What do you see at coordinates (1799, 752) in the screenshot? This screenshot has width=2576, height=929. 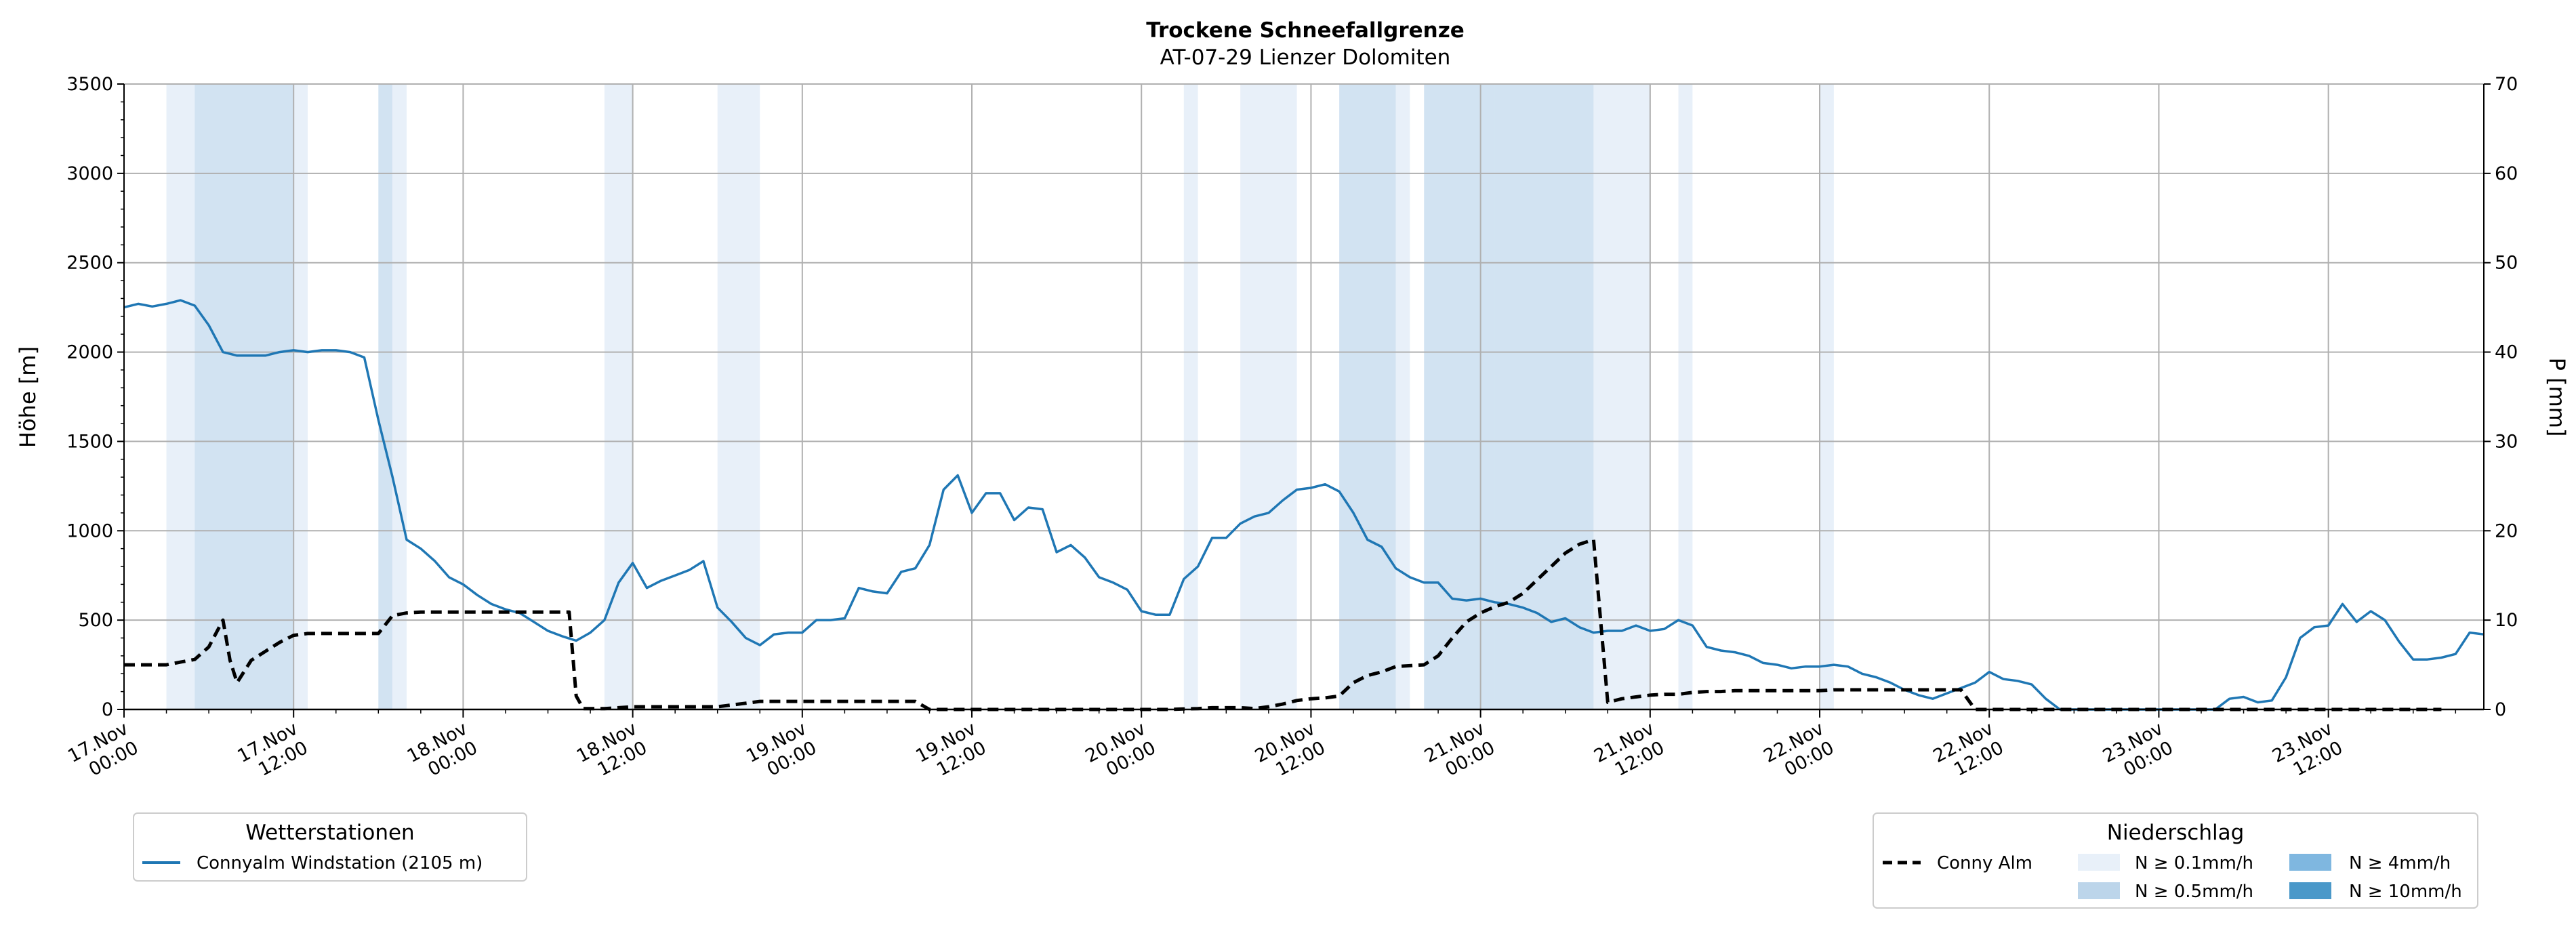 I see `x-tick-label-10: 22.Nov00:00` at bounding box center [1799, 752].